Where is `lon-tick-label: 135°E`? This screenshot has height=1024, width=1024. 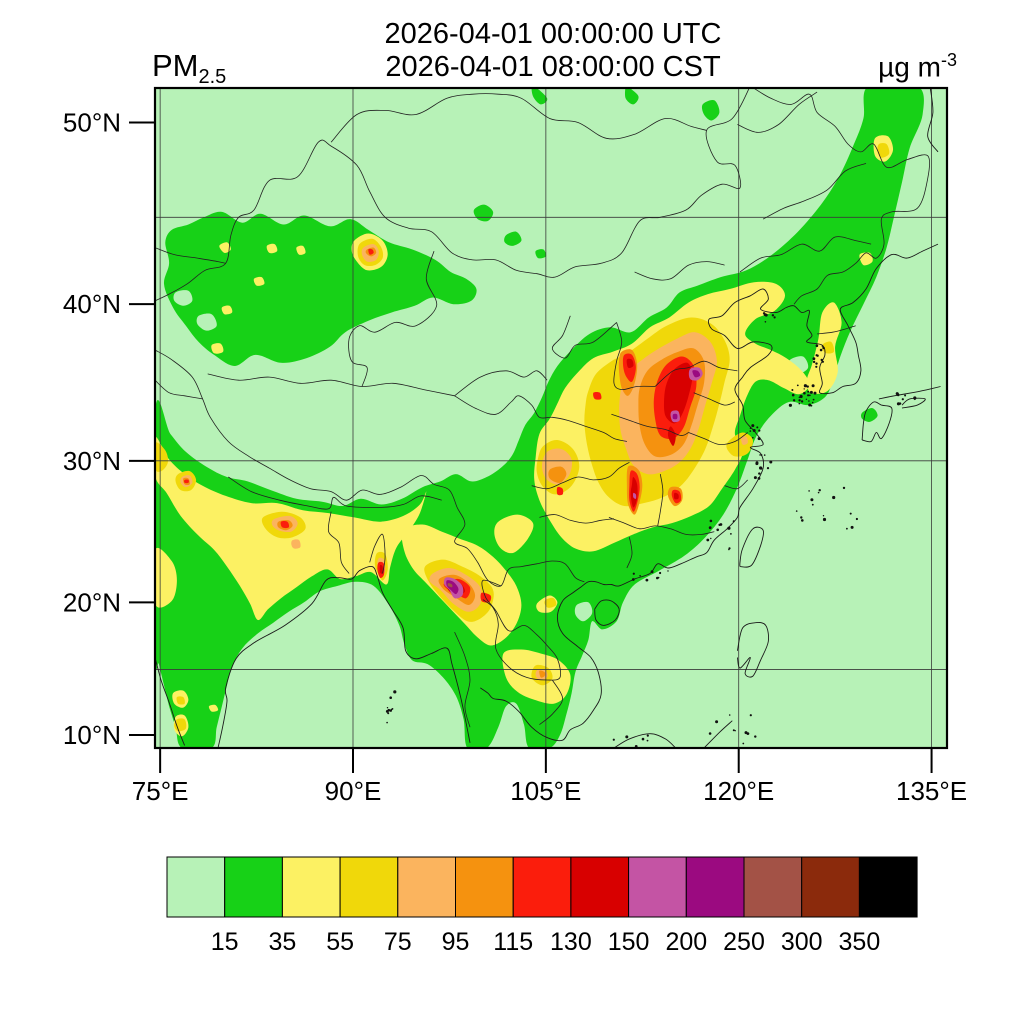 lon-tick-label: 135°E is located at coordinates (931, 791).